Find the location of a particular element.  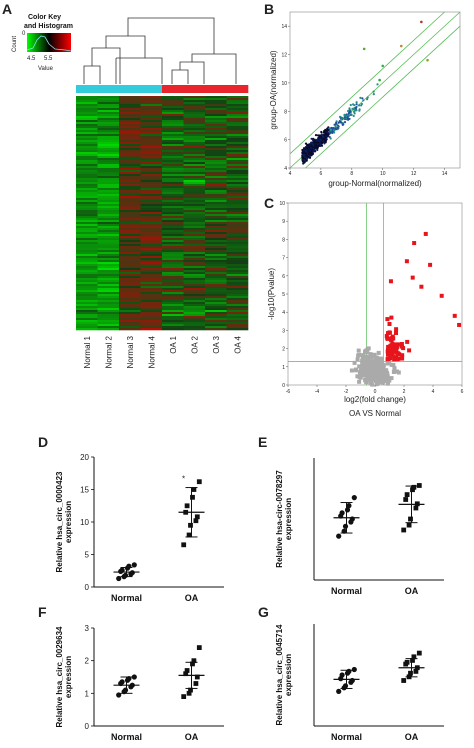

x-tick-label: 2 is located at coordinates (404, 392).